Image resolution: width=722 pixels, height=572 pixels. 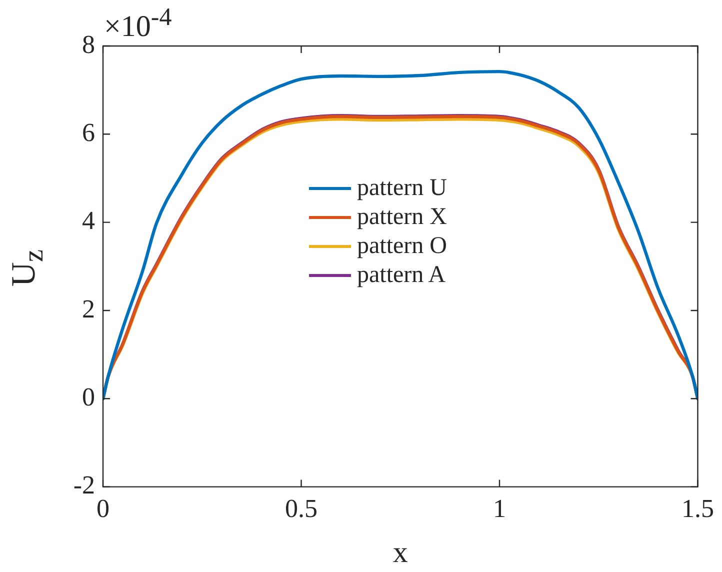 What do you see at coordinates (84, 485) in the screenshot?
I see `y-tick-label: -2` at bounding box center [84, 485].